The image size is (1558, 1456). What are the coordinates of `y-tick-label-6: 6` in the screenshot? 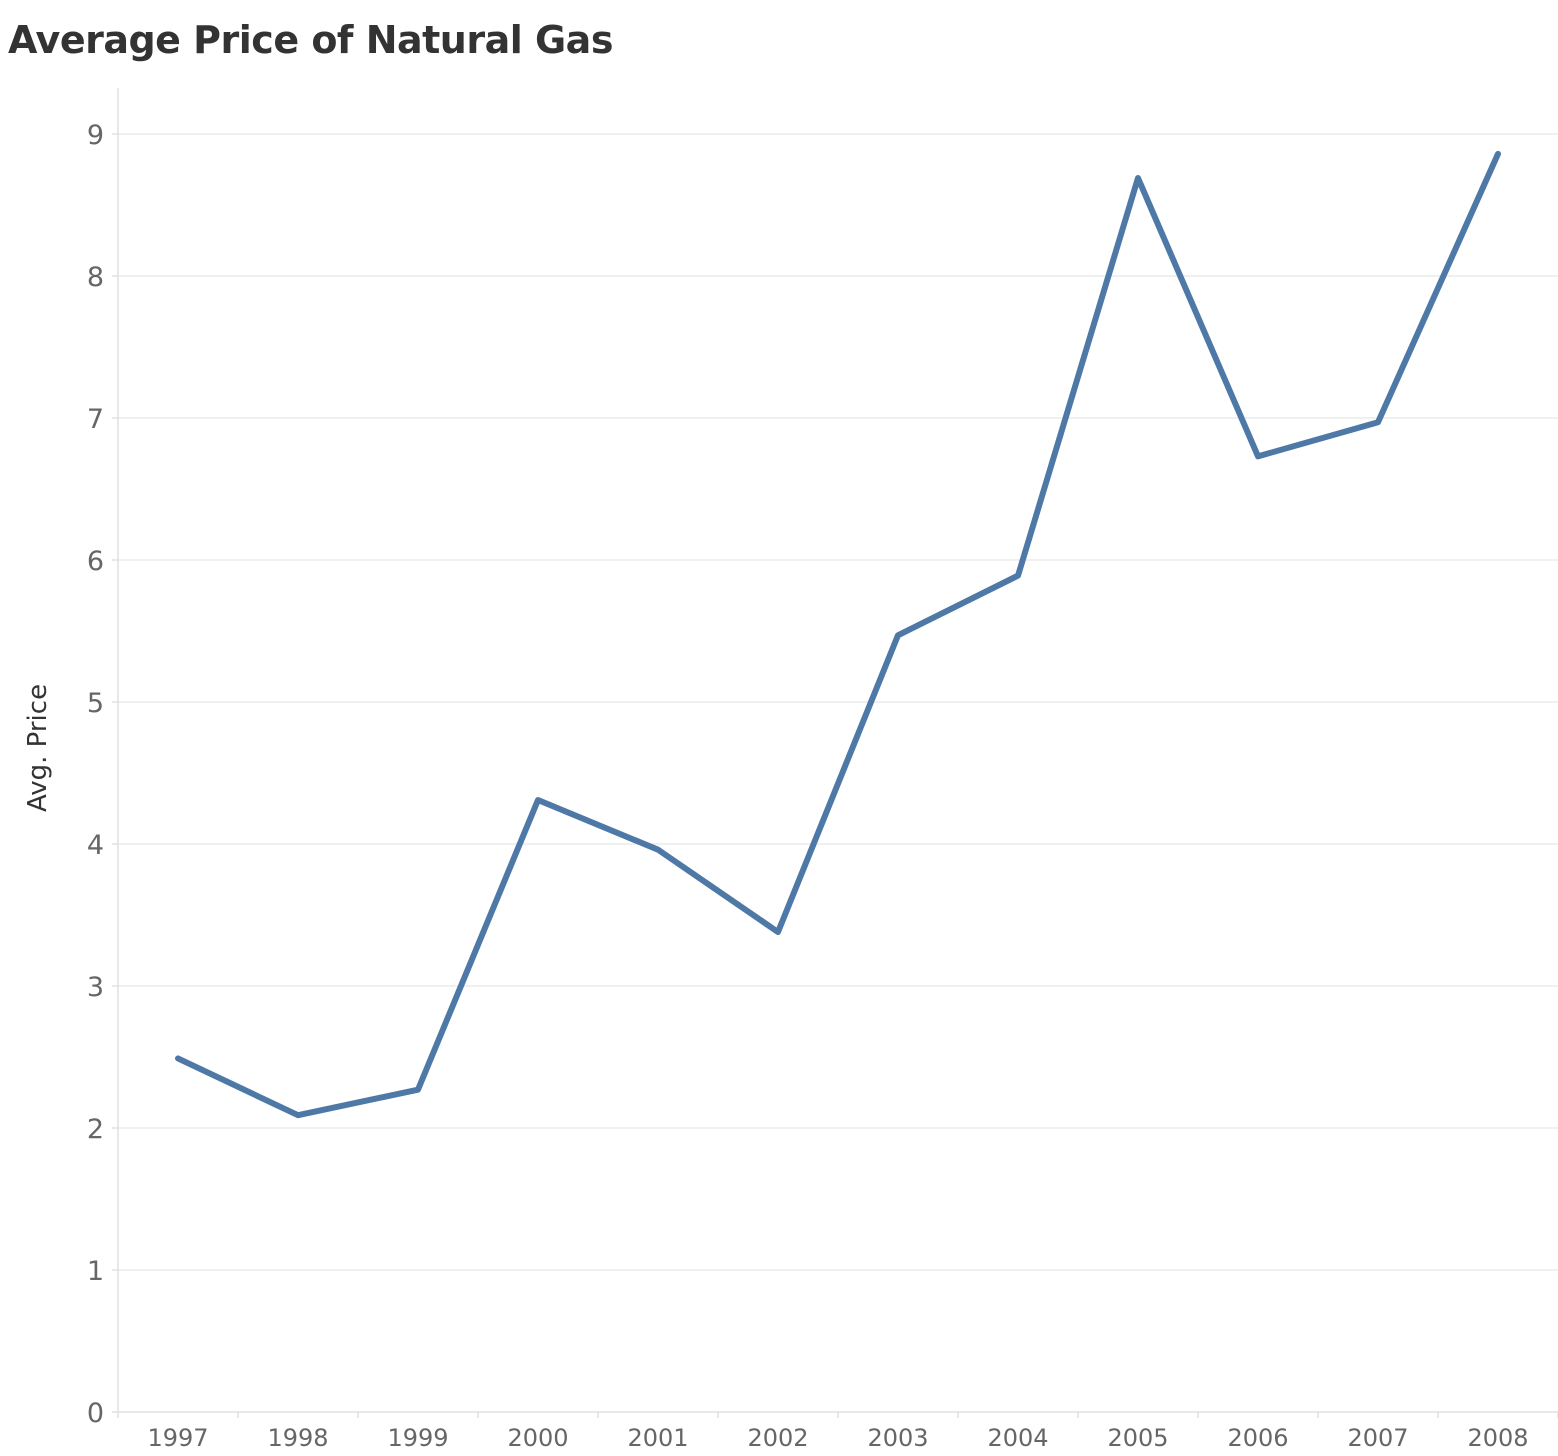 It's located at (95, 561).